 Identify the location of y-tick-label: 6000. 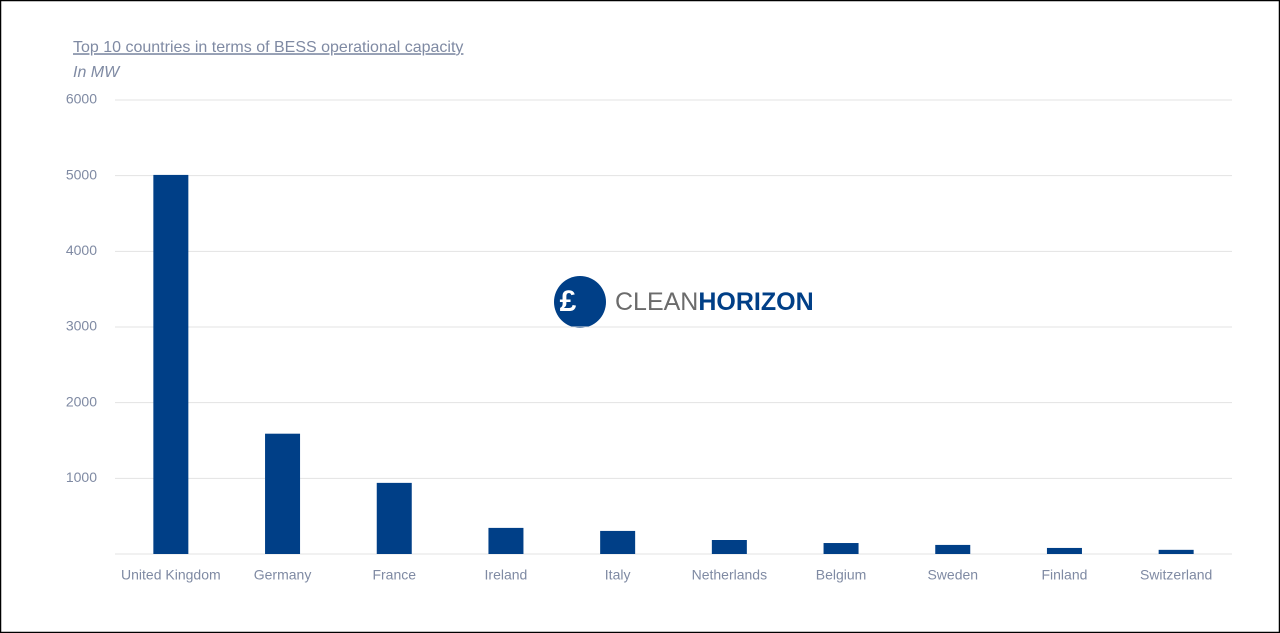
(81, 99).